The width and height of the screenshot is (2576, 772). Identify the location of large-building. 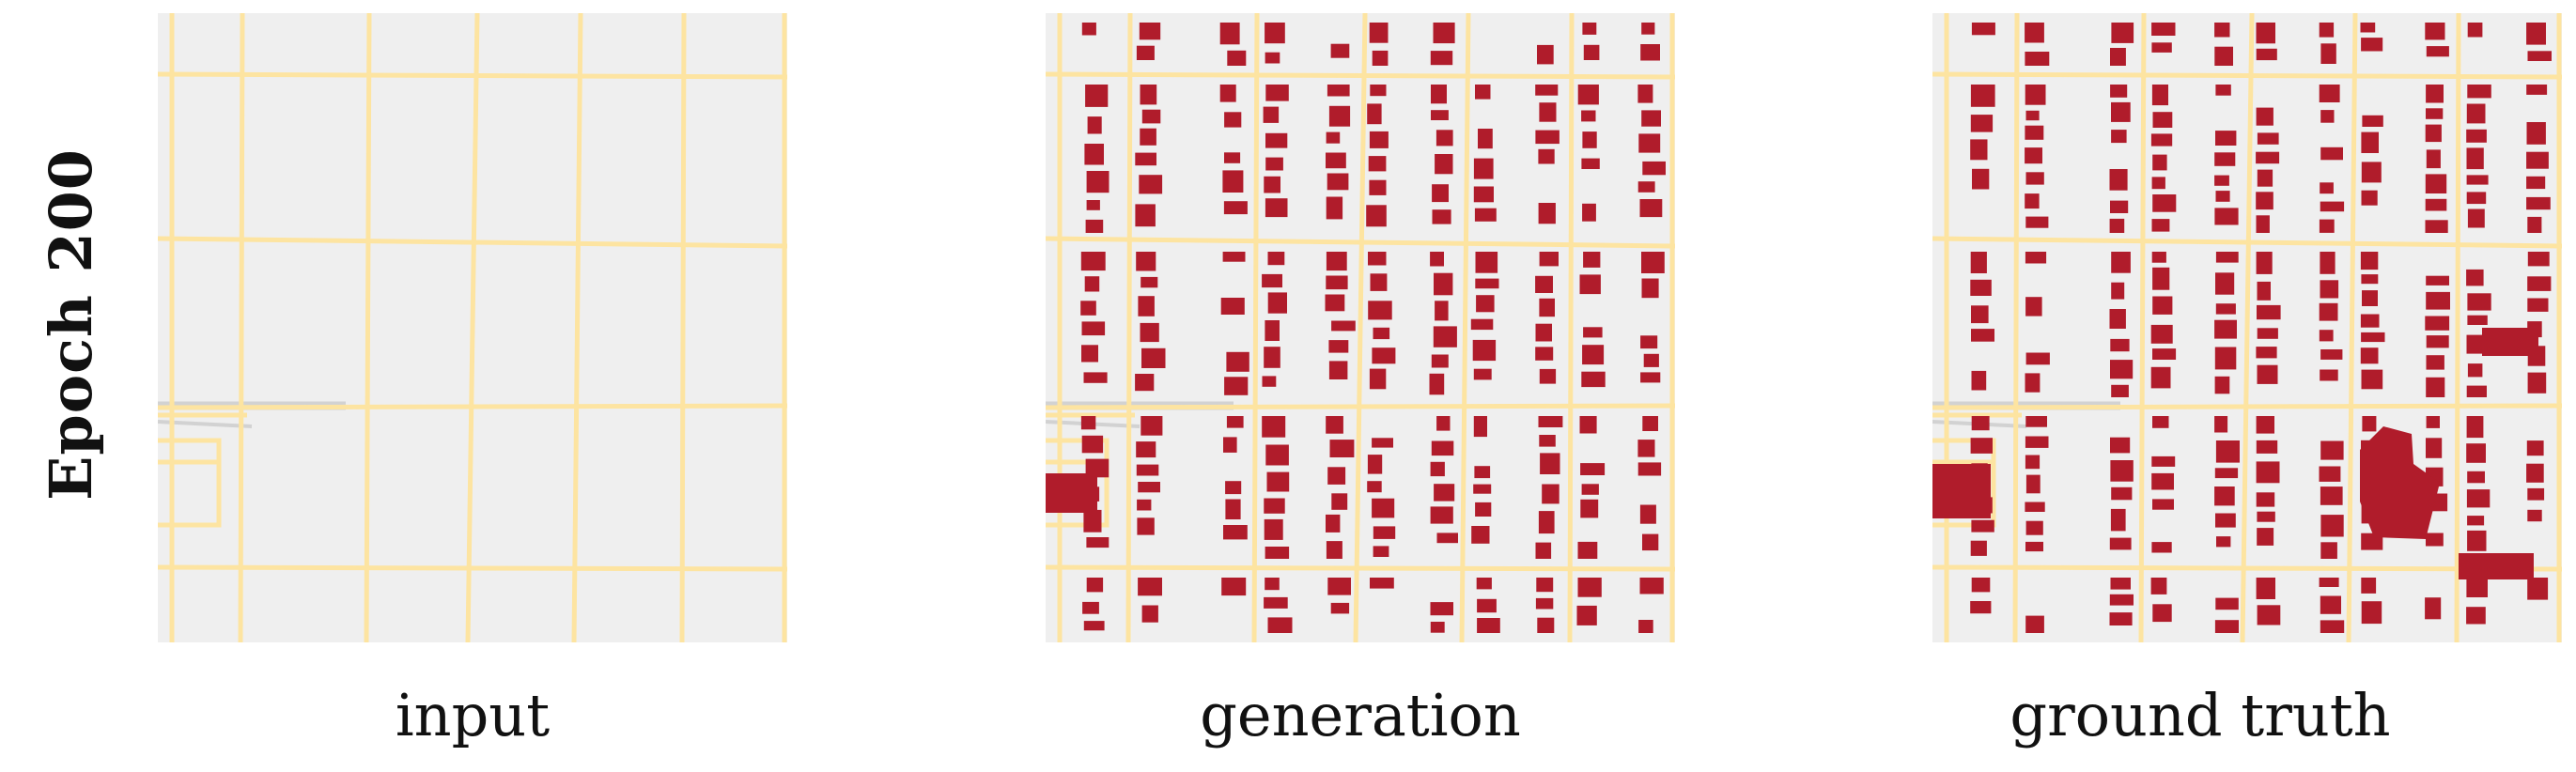
(1962, 491).